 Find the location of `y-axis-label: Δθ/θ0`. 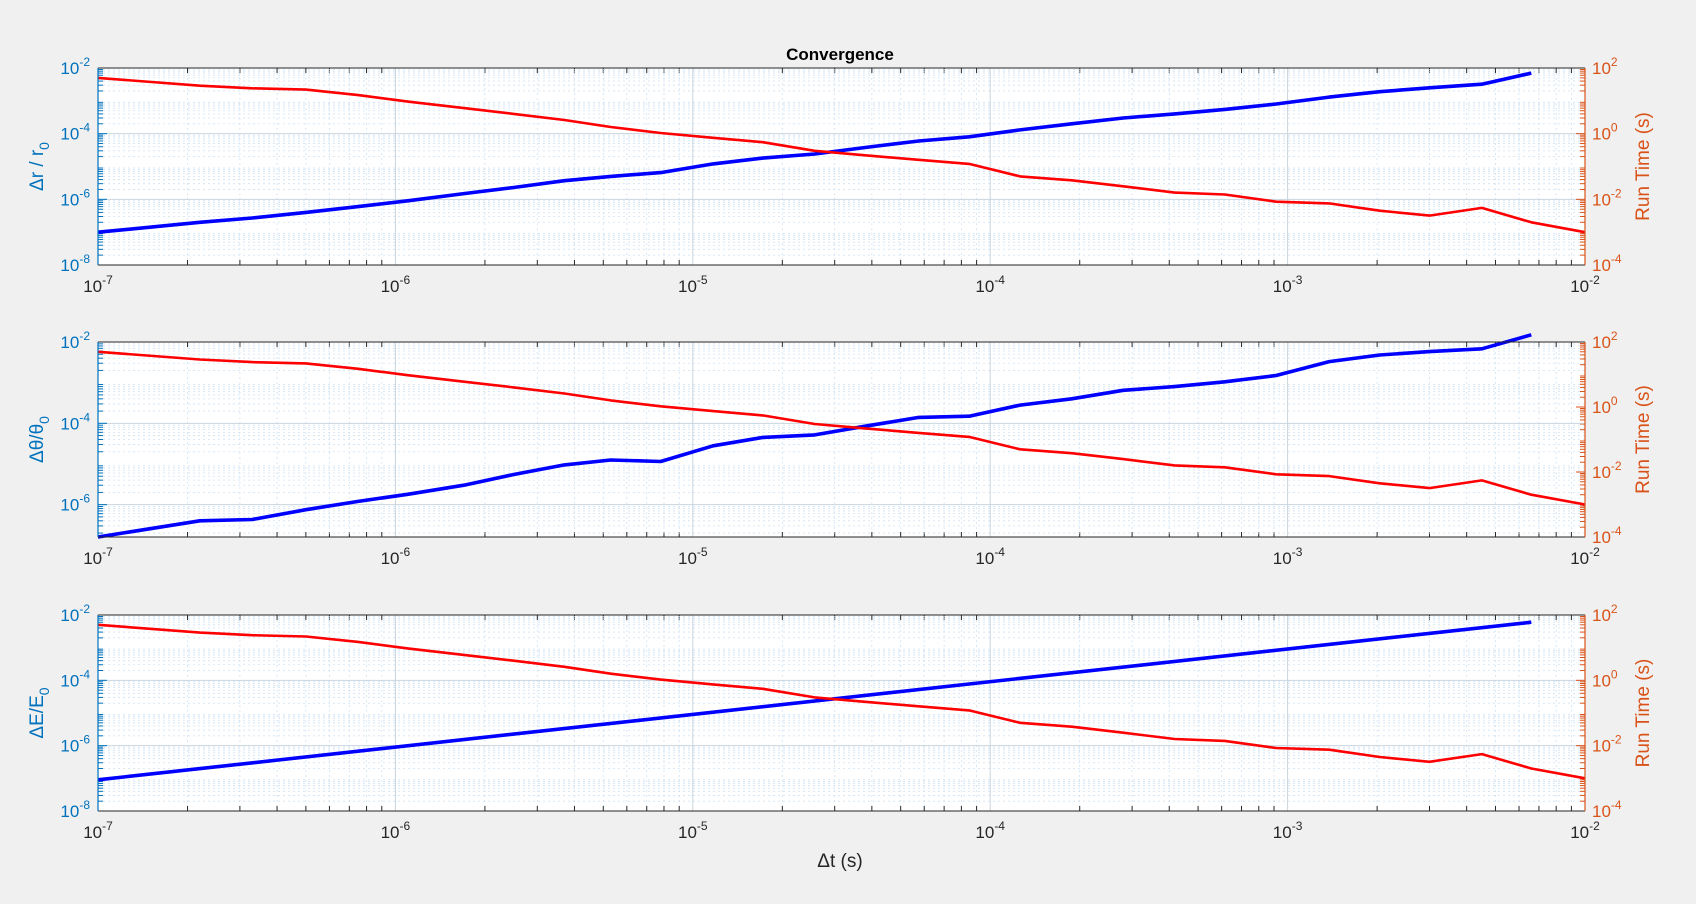

y-axis-label: Δθ/θ0 is located at coordinates (39, 439).